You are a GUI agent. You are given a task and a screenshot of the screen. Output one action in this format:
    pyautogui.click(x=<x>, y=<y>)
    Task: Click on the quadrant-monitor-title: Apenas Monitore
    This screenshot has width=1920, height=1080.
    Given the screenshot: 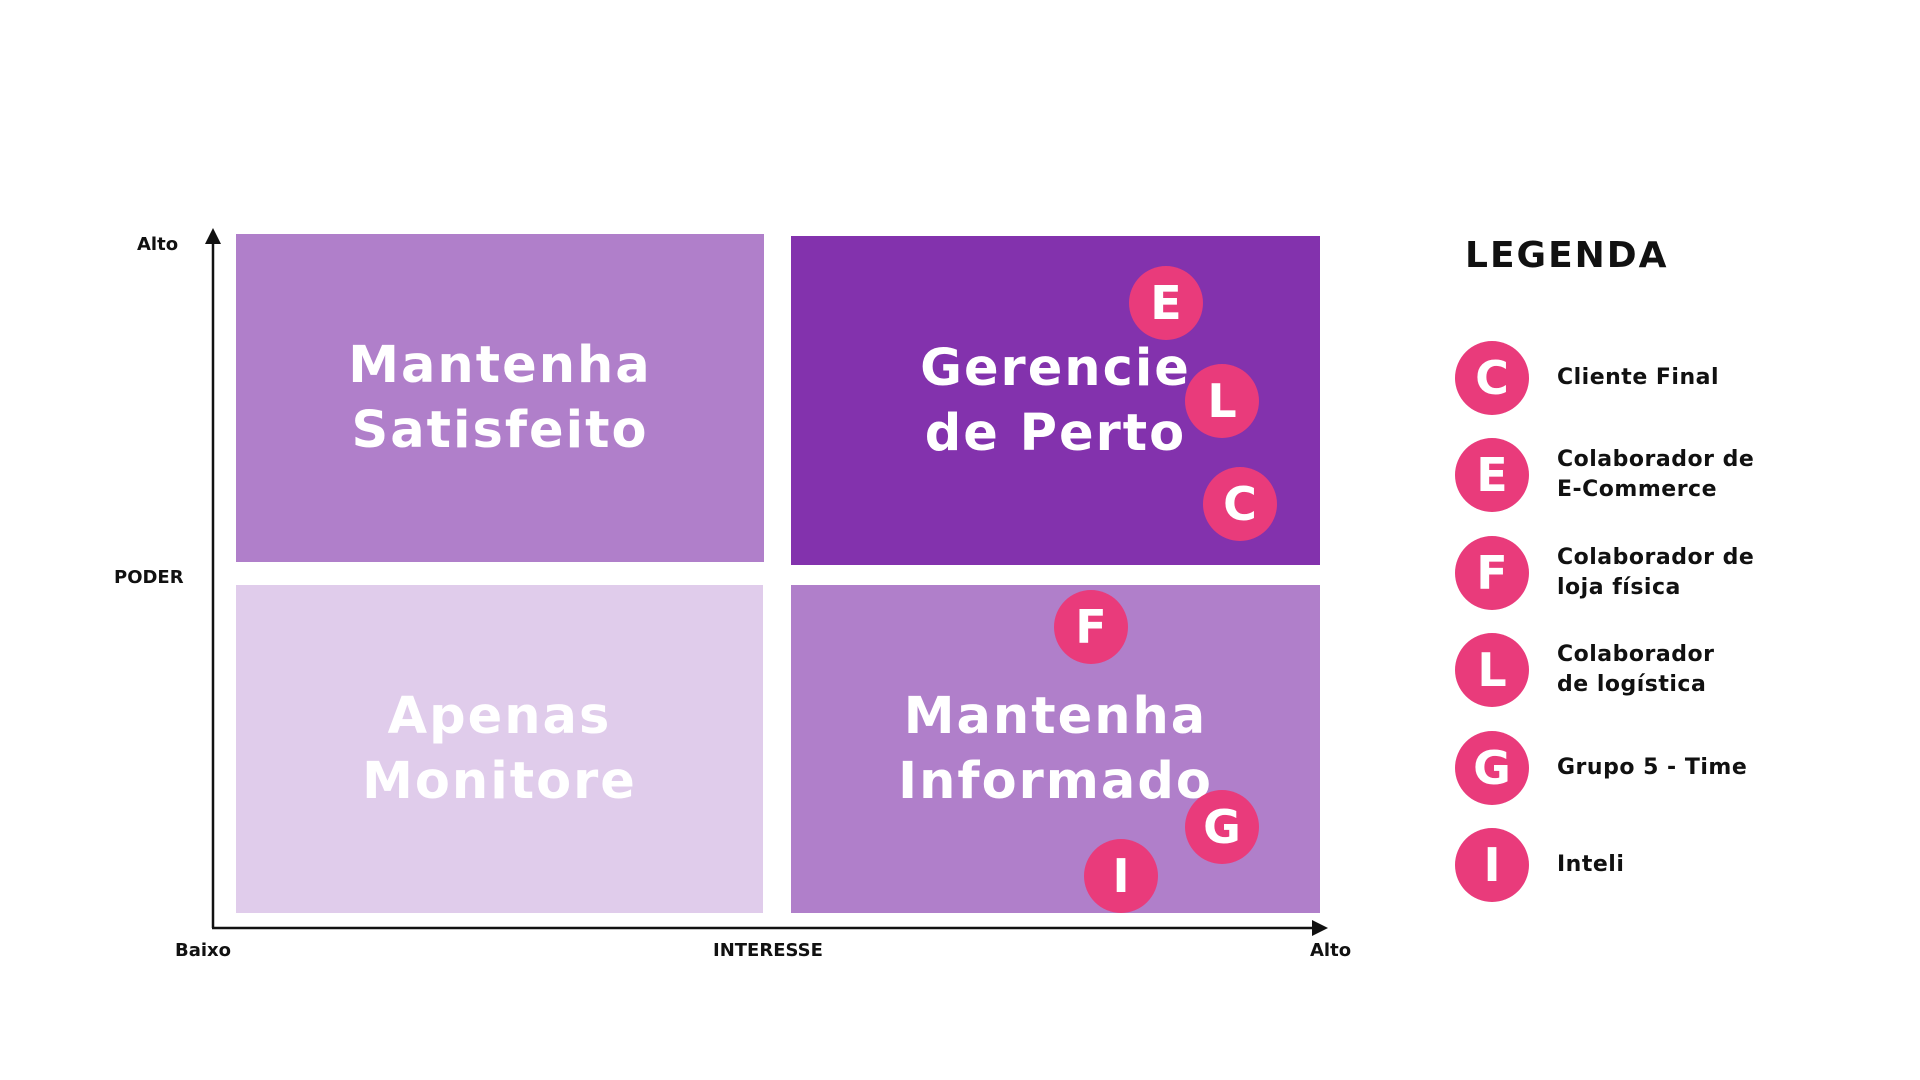 What is the action you would take?
    pyautogui.click(x=499, y=749)
    